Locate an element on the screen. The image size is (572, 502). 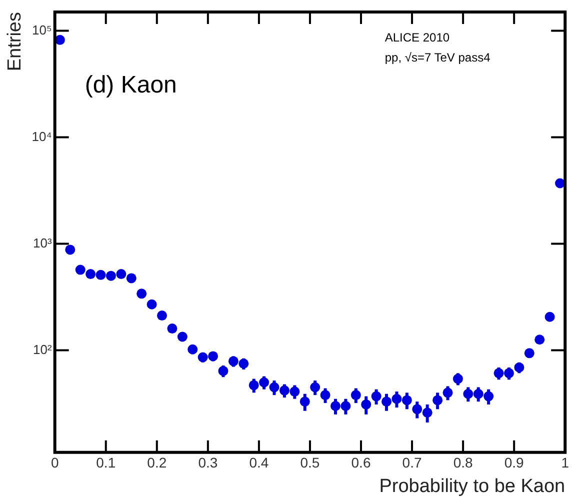
x-tick-label: 0.7 is located at coordinates (412, 462).